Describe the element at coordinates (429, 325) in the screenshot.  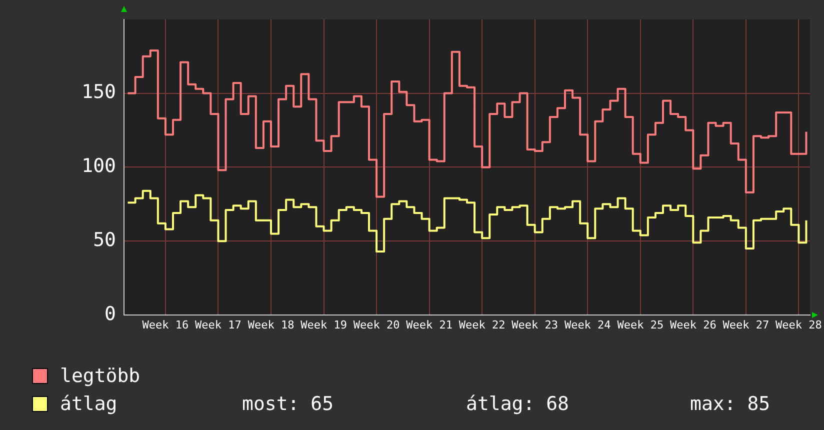
I see `x-tick-label: Week 21` at that location.